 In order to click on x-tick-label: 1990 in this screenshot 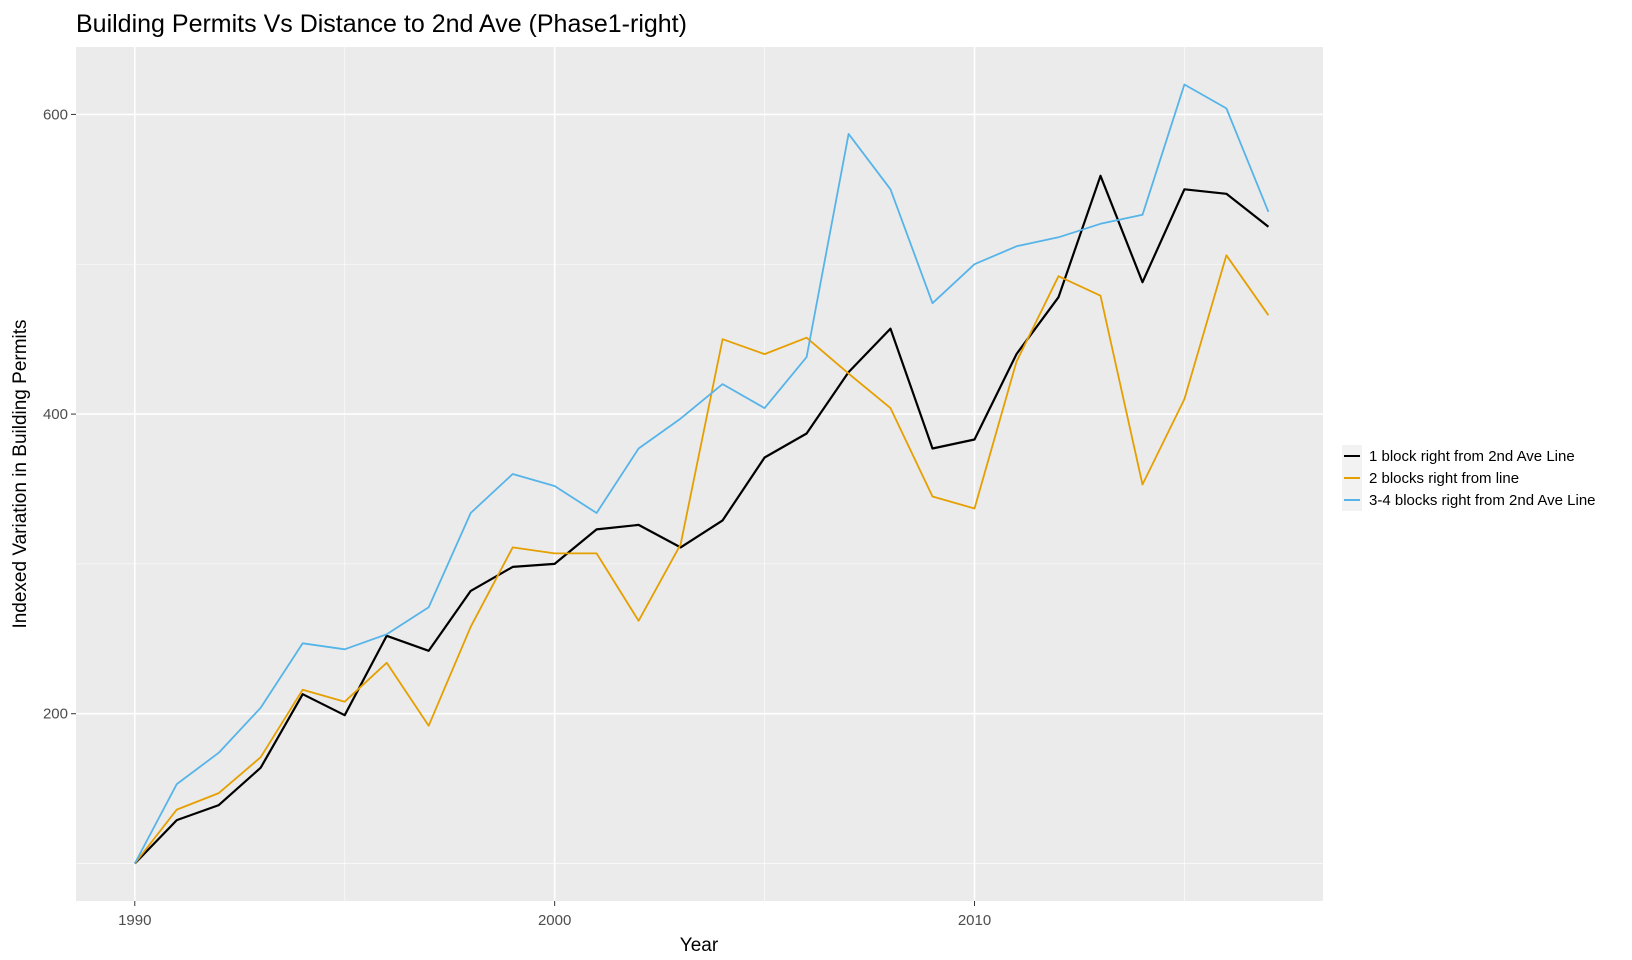, I will do `click(134, 920)`.